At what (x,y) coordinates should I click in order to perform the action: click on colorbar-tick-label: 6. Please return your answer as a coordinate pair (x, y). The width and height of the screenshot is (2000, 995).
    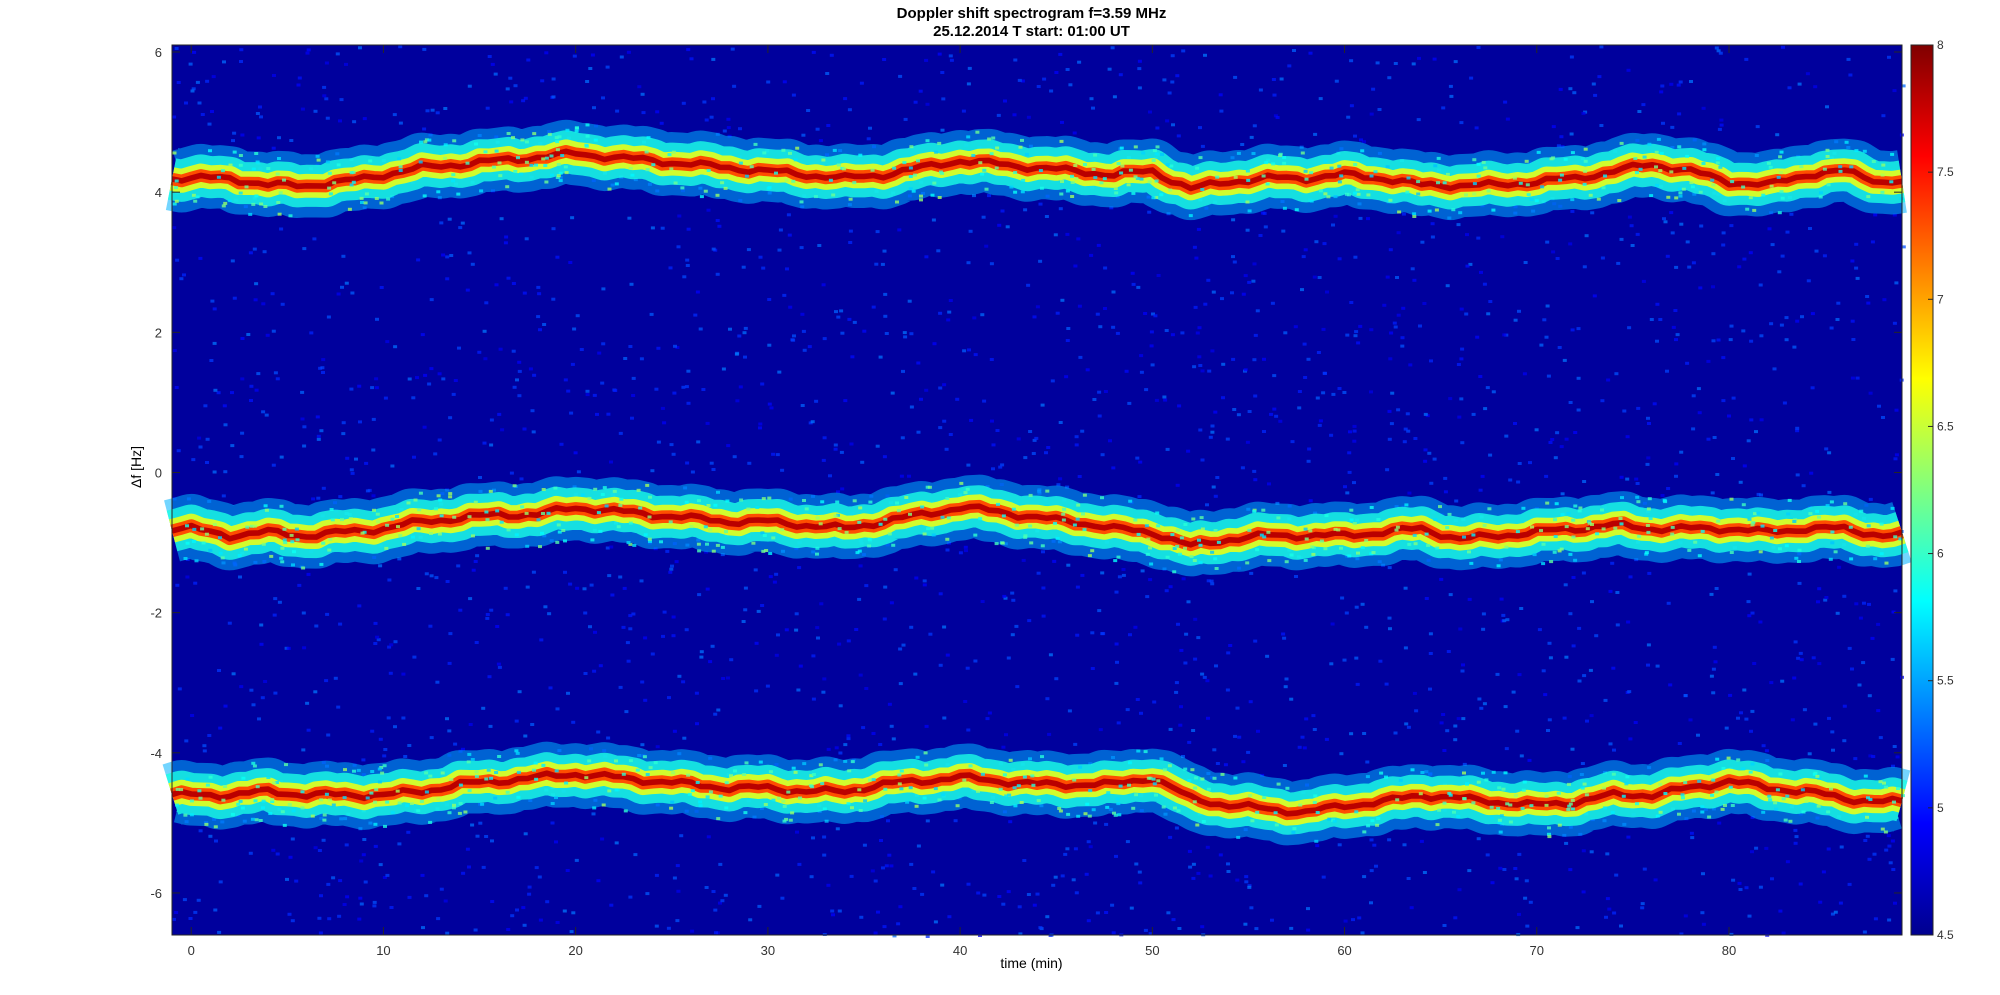
    Looking at the image, I should click on (1940, 554).